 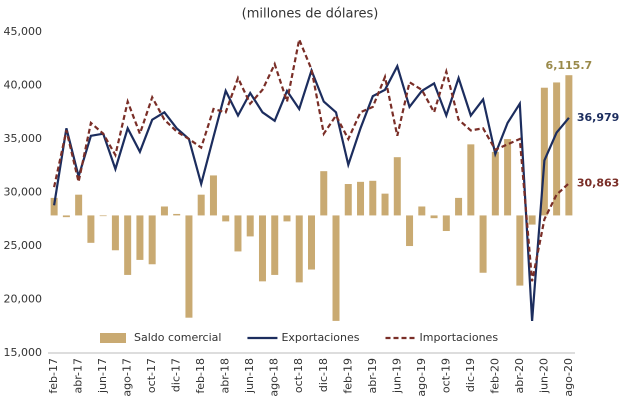 I want to click on x-tick-label: feb-18, so click(x=200, y=376).